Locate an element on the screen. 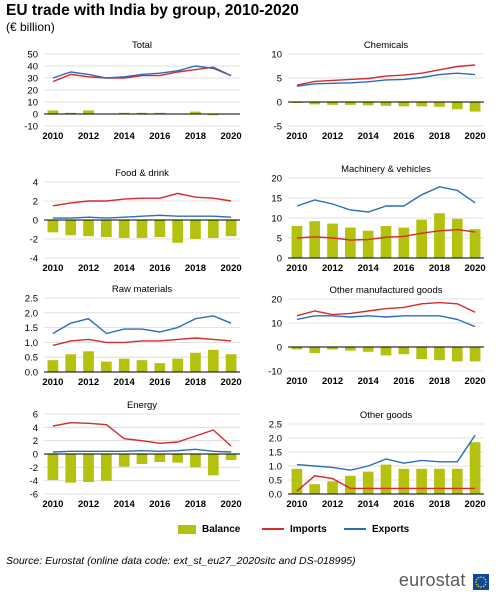 This screenshot has width=499, height=600. y-tick-label: 2.5 is located at coordinates (275, 425).